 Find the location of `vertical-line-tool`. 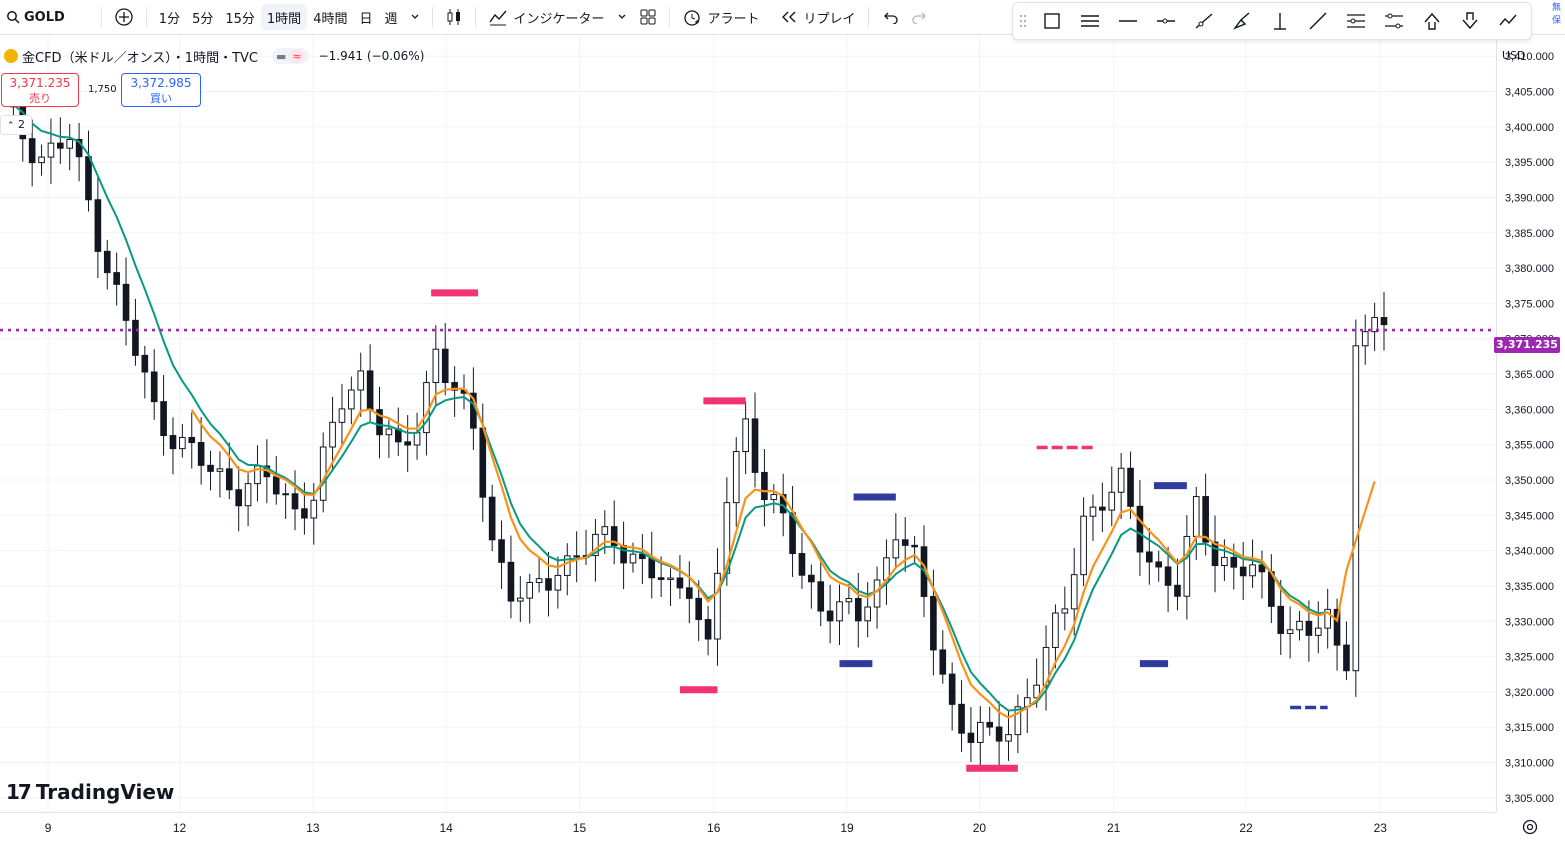

vertical-line-tool is located at coordinates (1280, 21).